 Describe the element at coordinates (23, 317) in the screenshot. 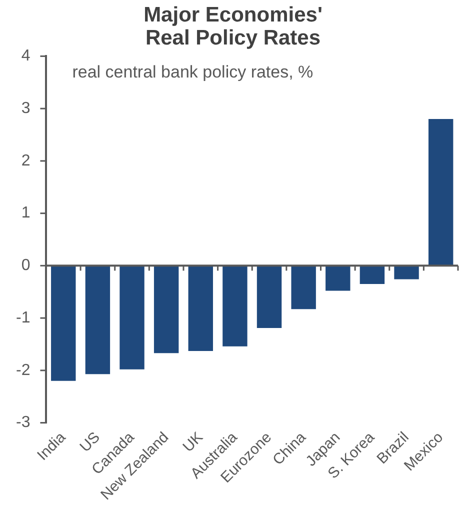

I see `y-tick-label: -1` at that location.